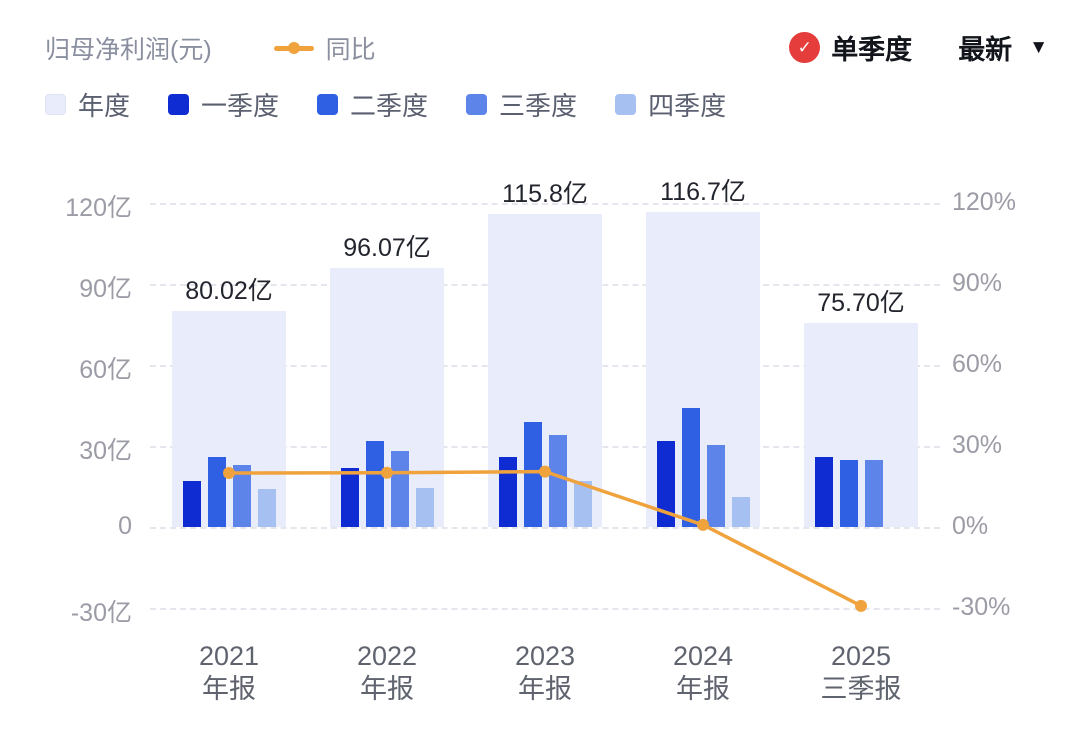 Image resolution: width=1080 pixels, height=732 pixels. I want to click on y-axis-right-tick: 120%, so click(984, 202).